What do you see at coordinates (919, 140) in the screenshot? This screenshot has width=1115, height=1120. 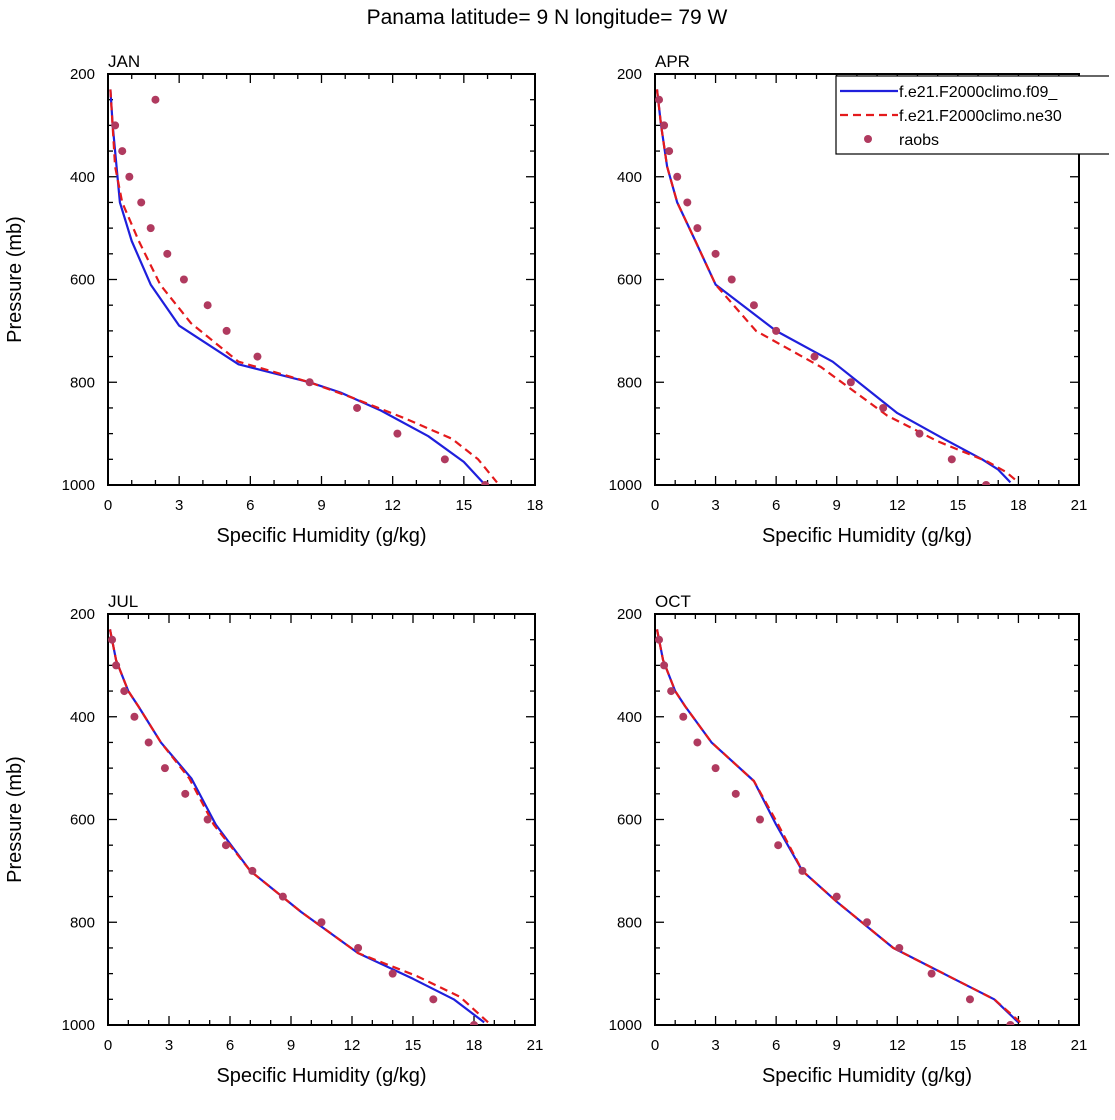 I see `legend-label: raobs` at bounding box center [919, 140].